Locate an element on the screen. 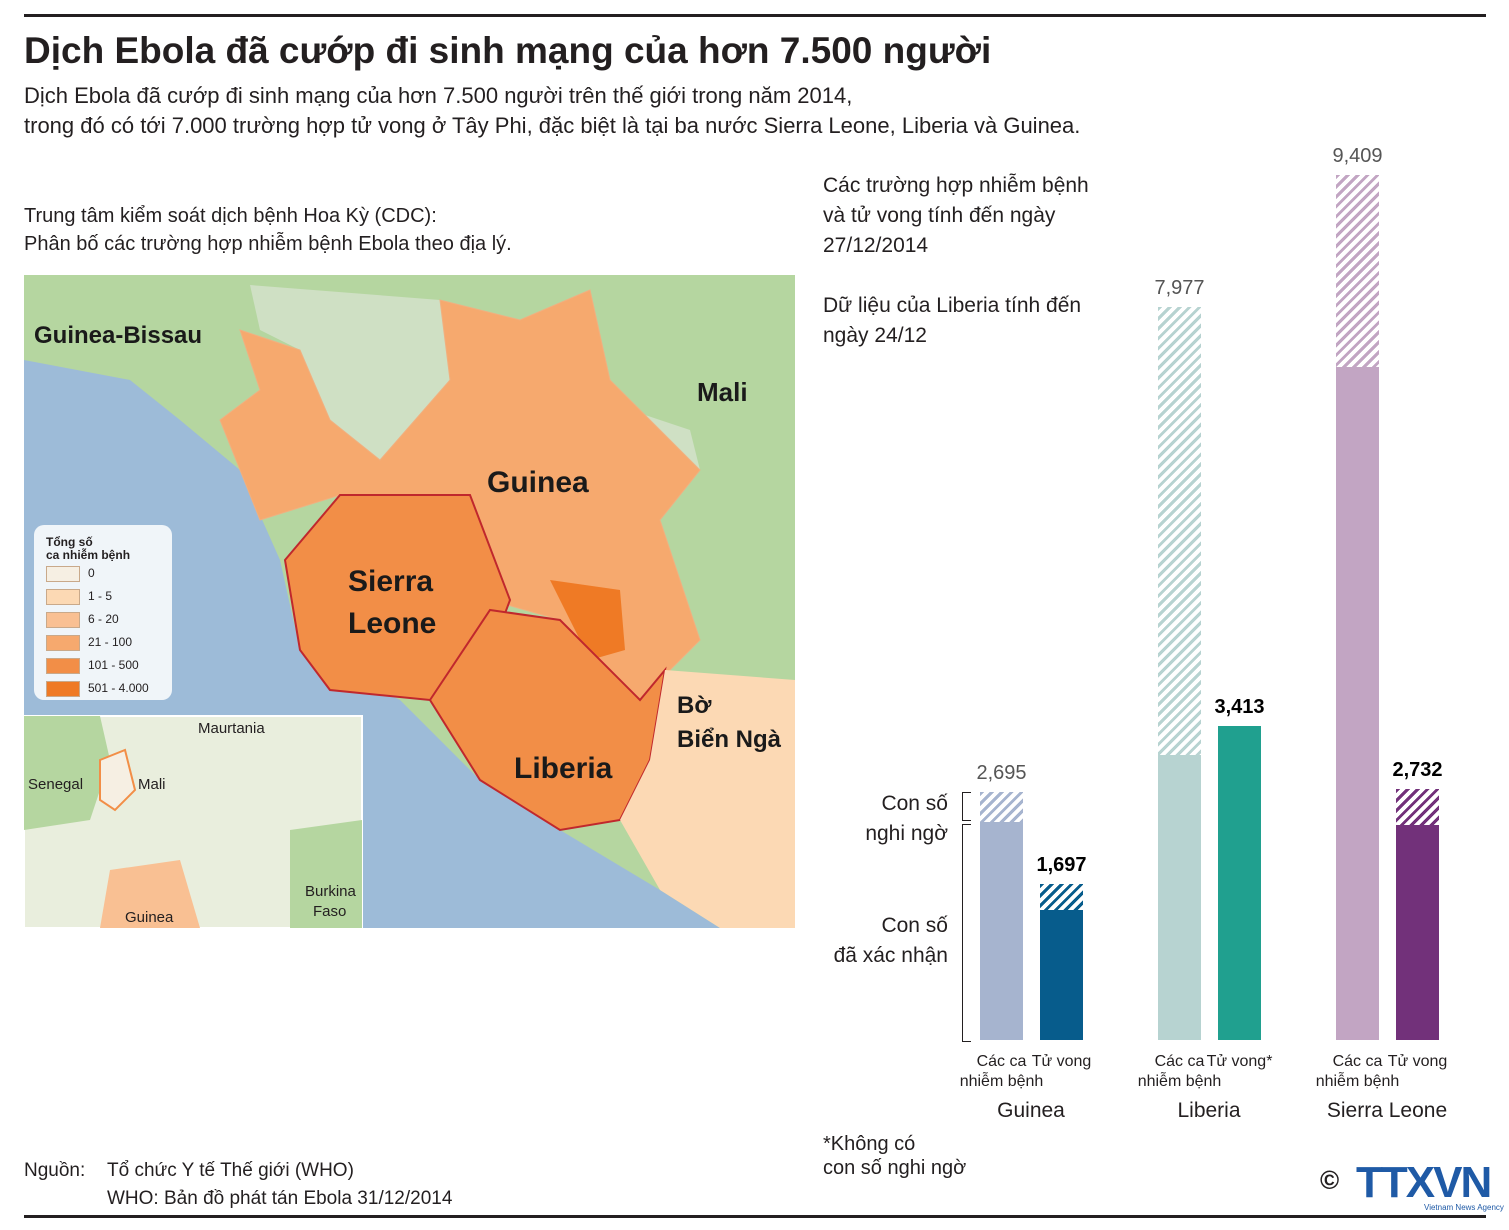 The width and height of the screenshot is (1509, 1230). guinea-hot is located at coordinates (587, 620).